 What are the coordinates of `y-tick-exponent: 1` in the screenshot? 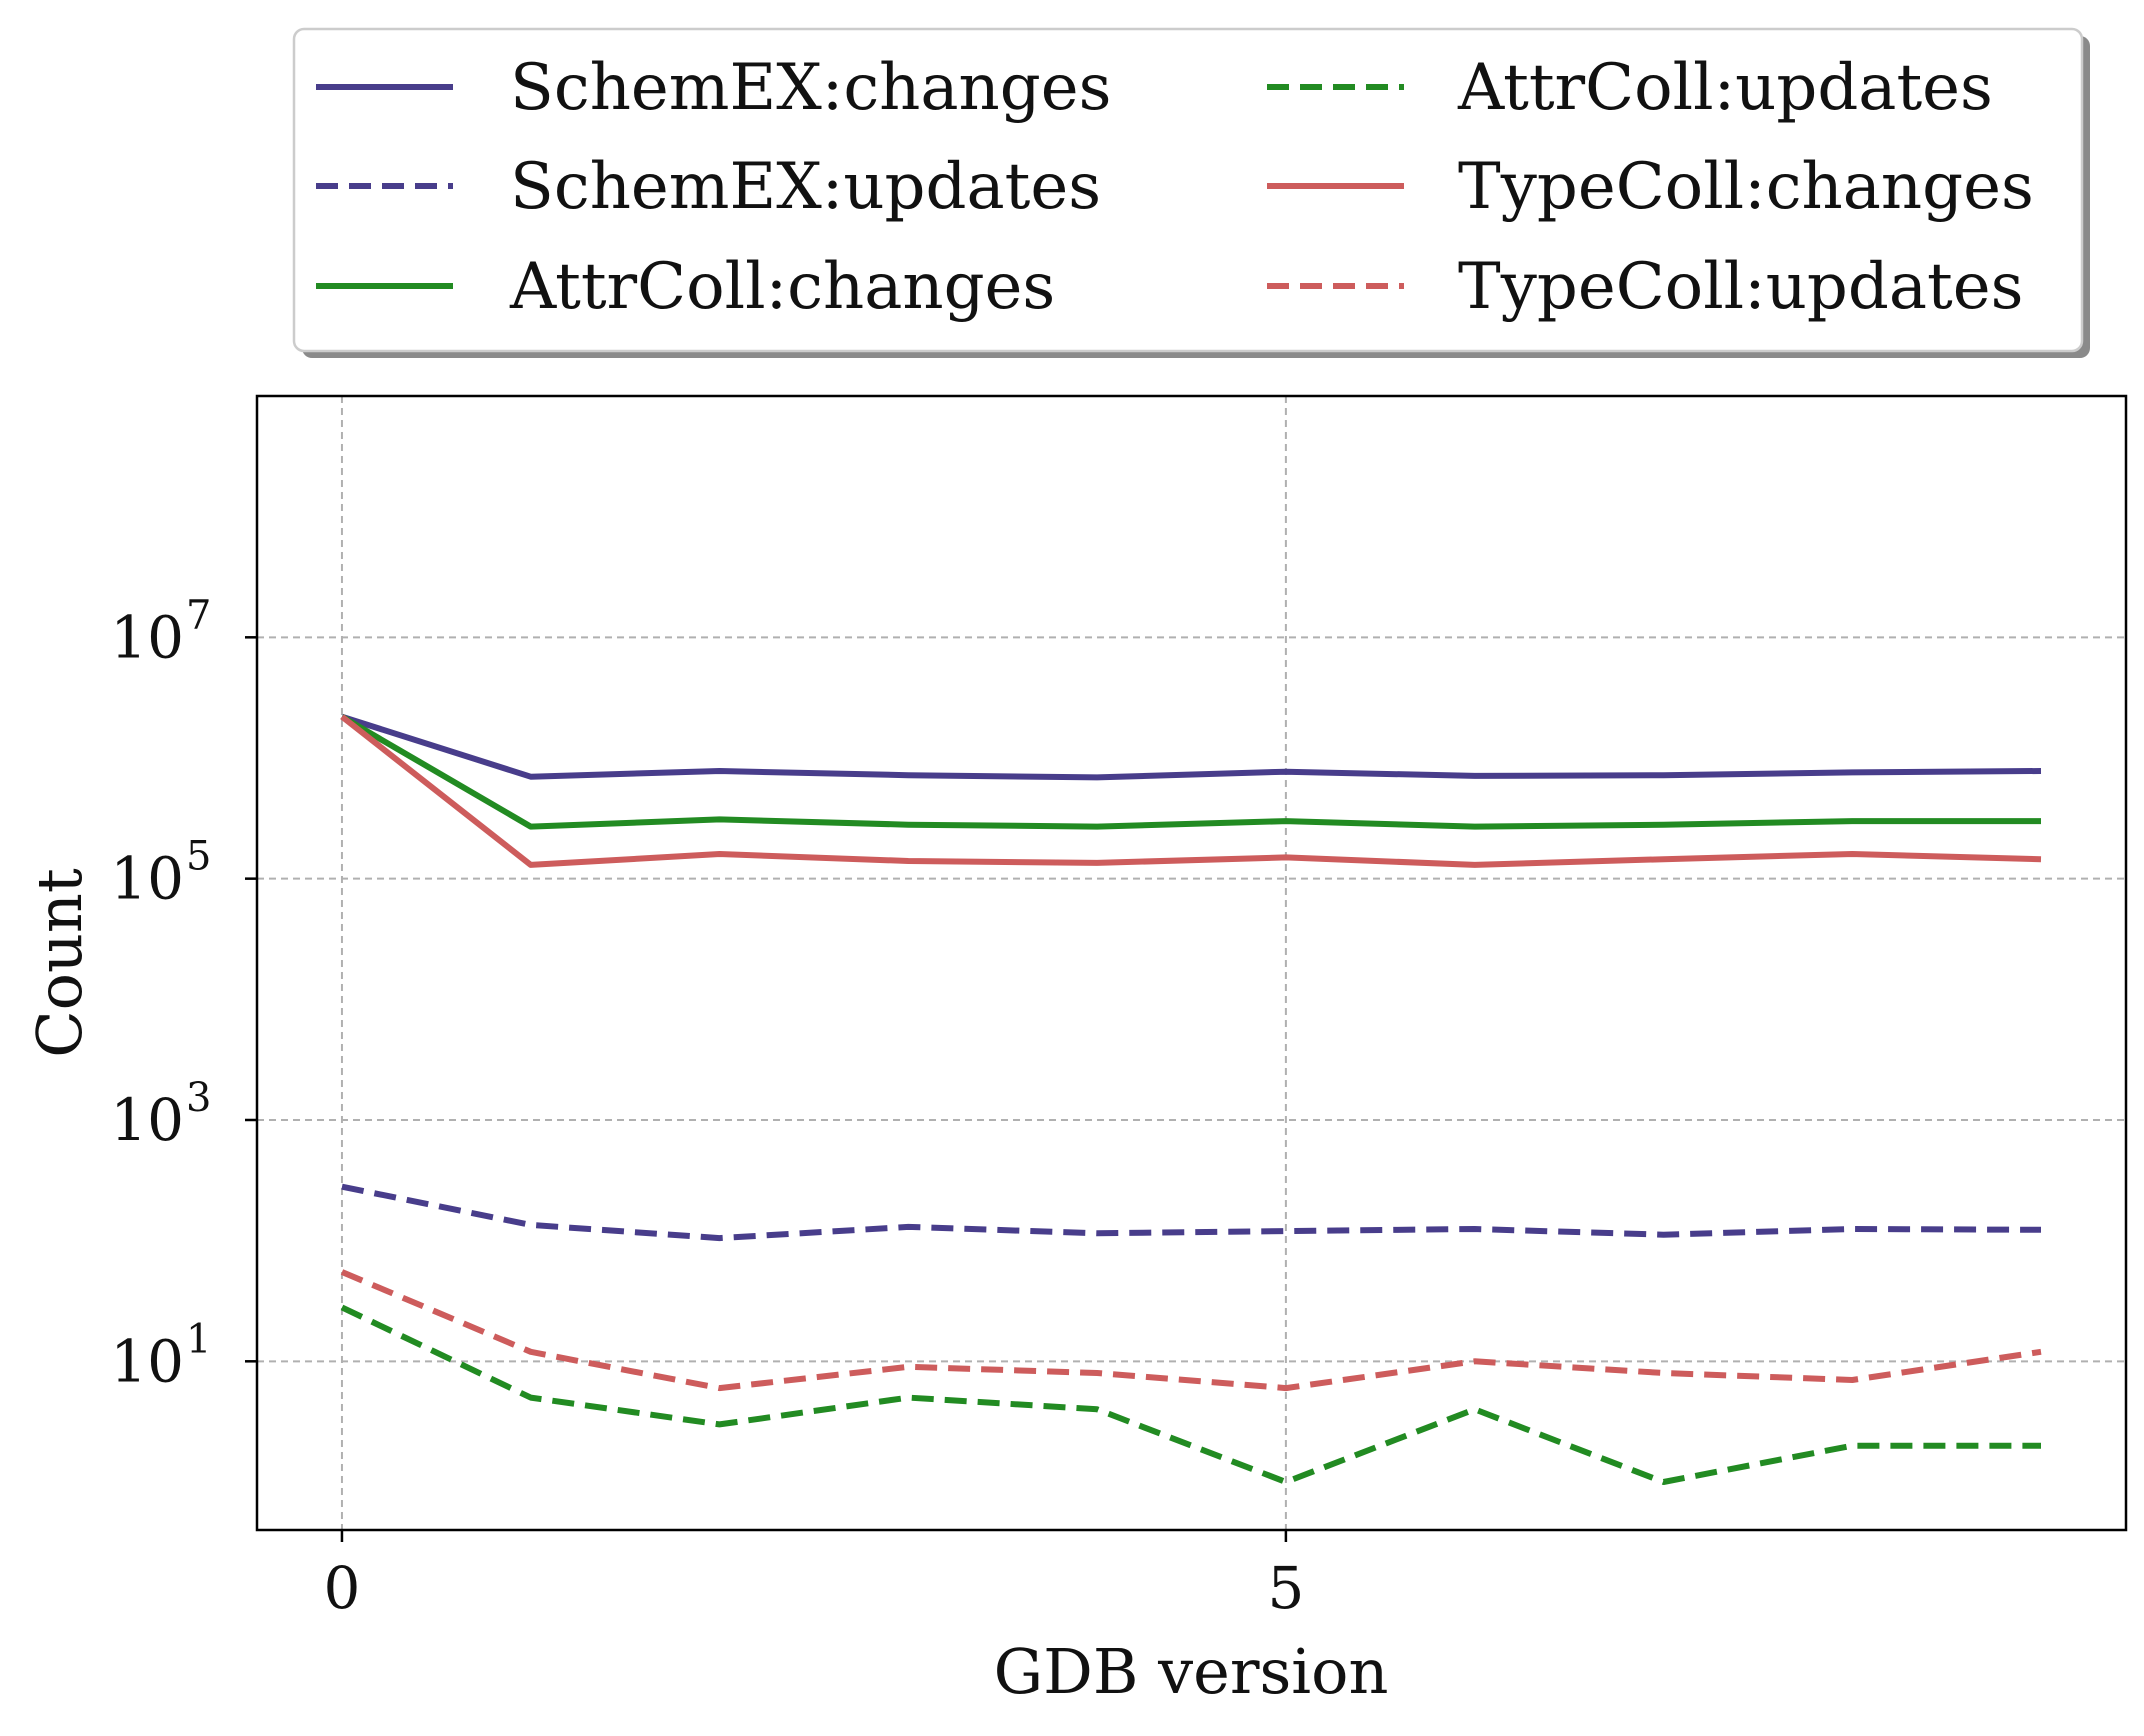 It's located at (198, 1339).